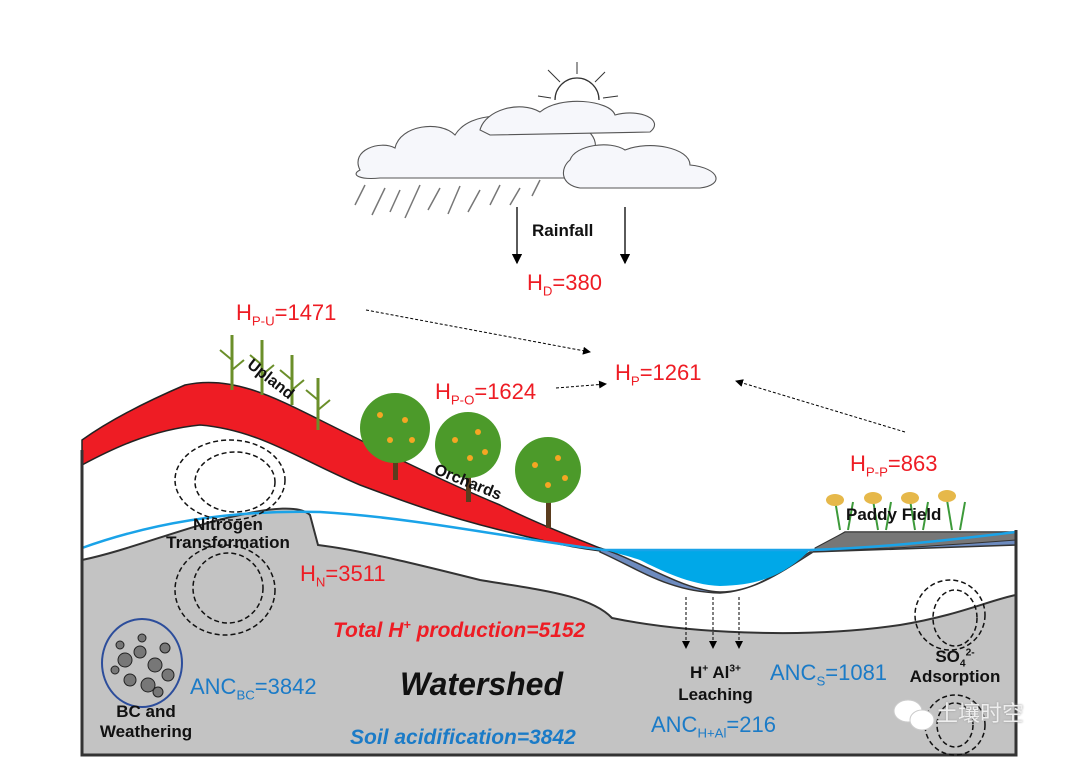  I want to click on soil-acidification-total: Soil acidification=3842, so click(463, 737).